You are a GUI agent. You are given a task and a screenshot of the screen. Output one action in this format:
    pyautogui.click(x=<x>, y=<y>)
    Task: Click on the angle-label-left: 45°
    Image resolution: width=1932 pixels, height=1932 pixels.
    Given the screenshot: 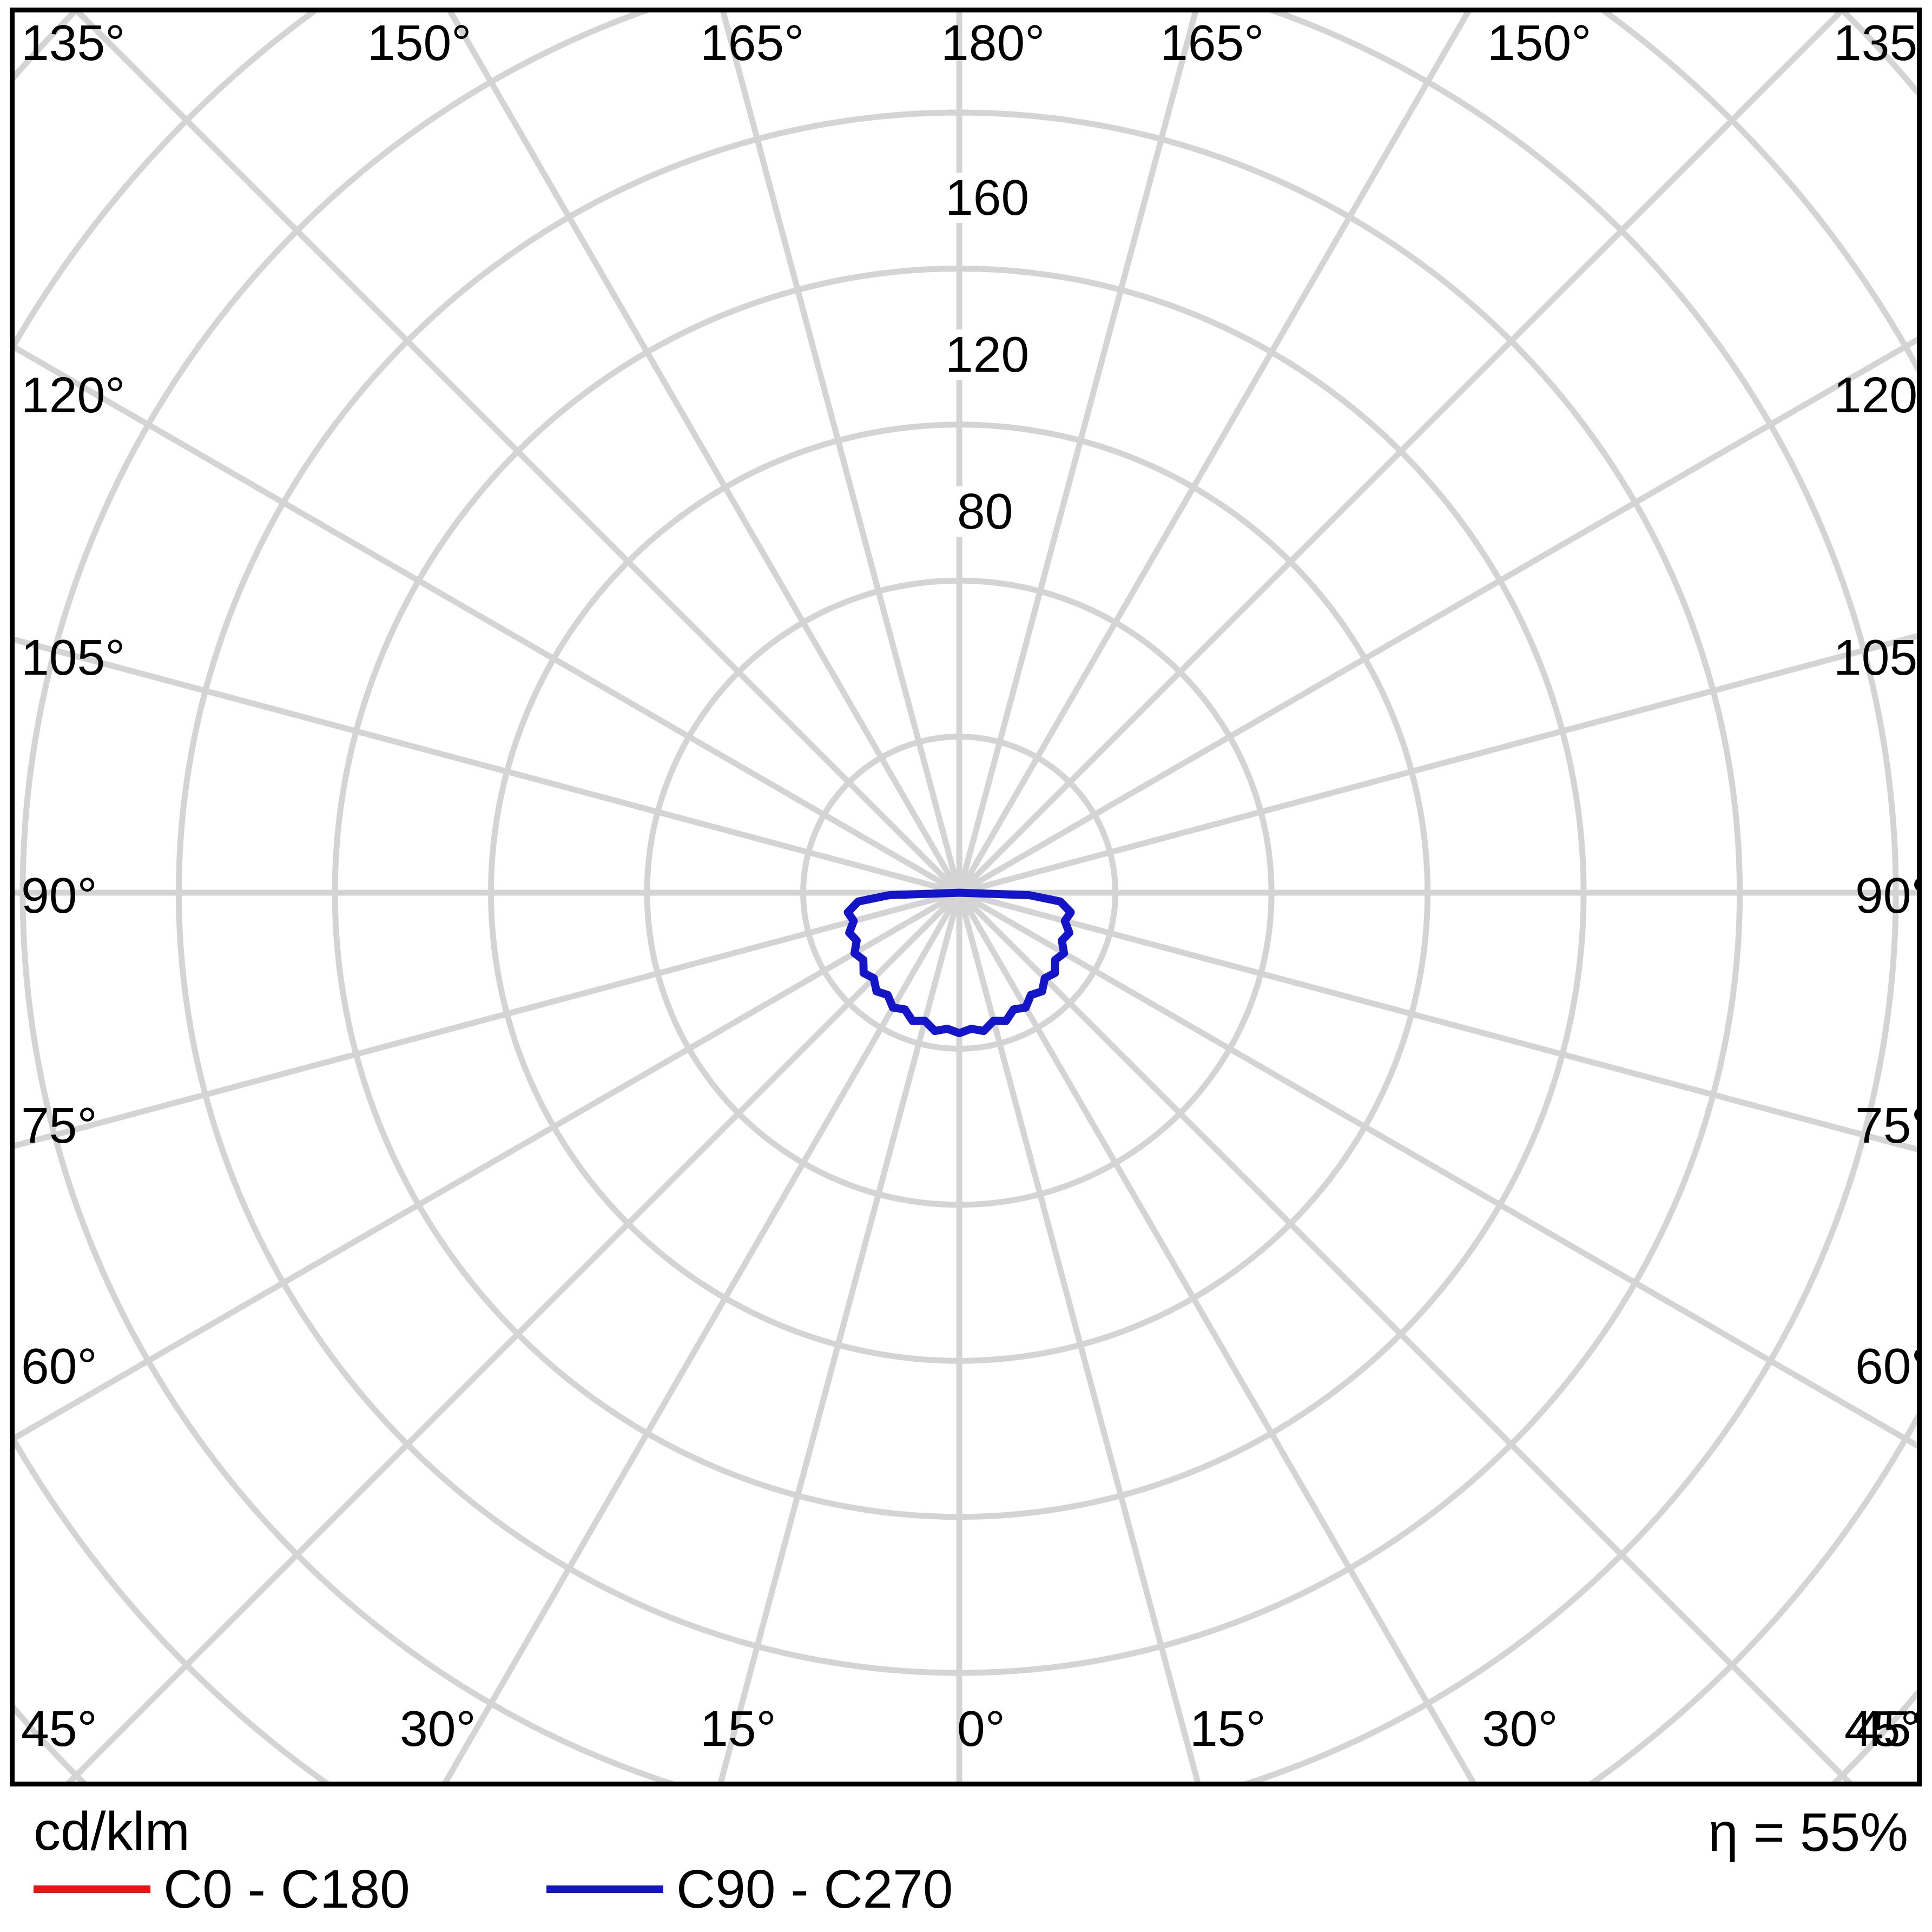 What is the action you would take?
    pyautogui.click(x=59, y=1728)
    